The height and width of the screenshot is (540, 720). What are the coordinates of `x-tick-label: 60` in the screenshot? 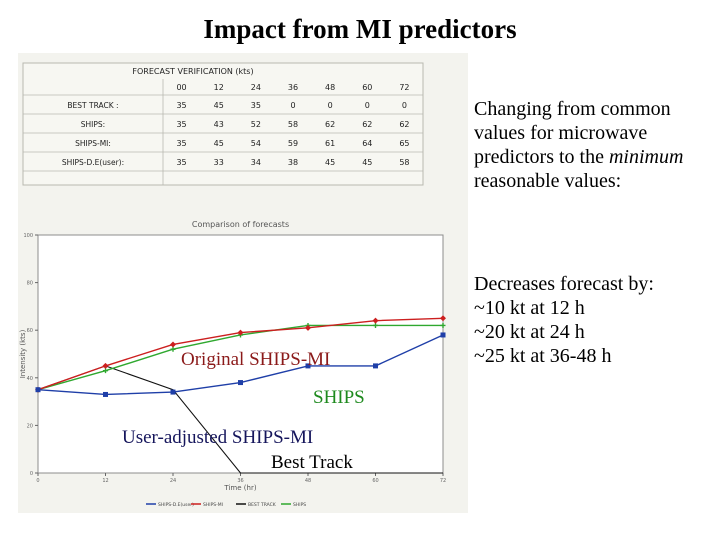 It's located at (375, 481).